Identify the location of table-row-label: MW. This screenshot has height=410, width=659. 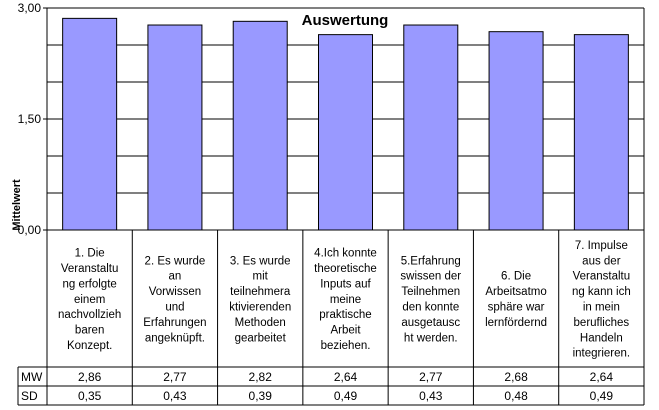
(32, 377).